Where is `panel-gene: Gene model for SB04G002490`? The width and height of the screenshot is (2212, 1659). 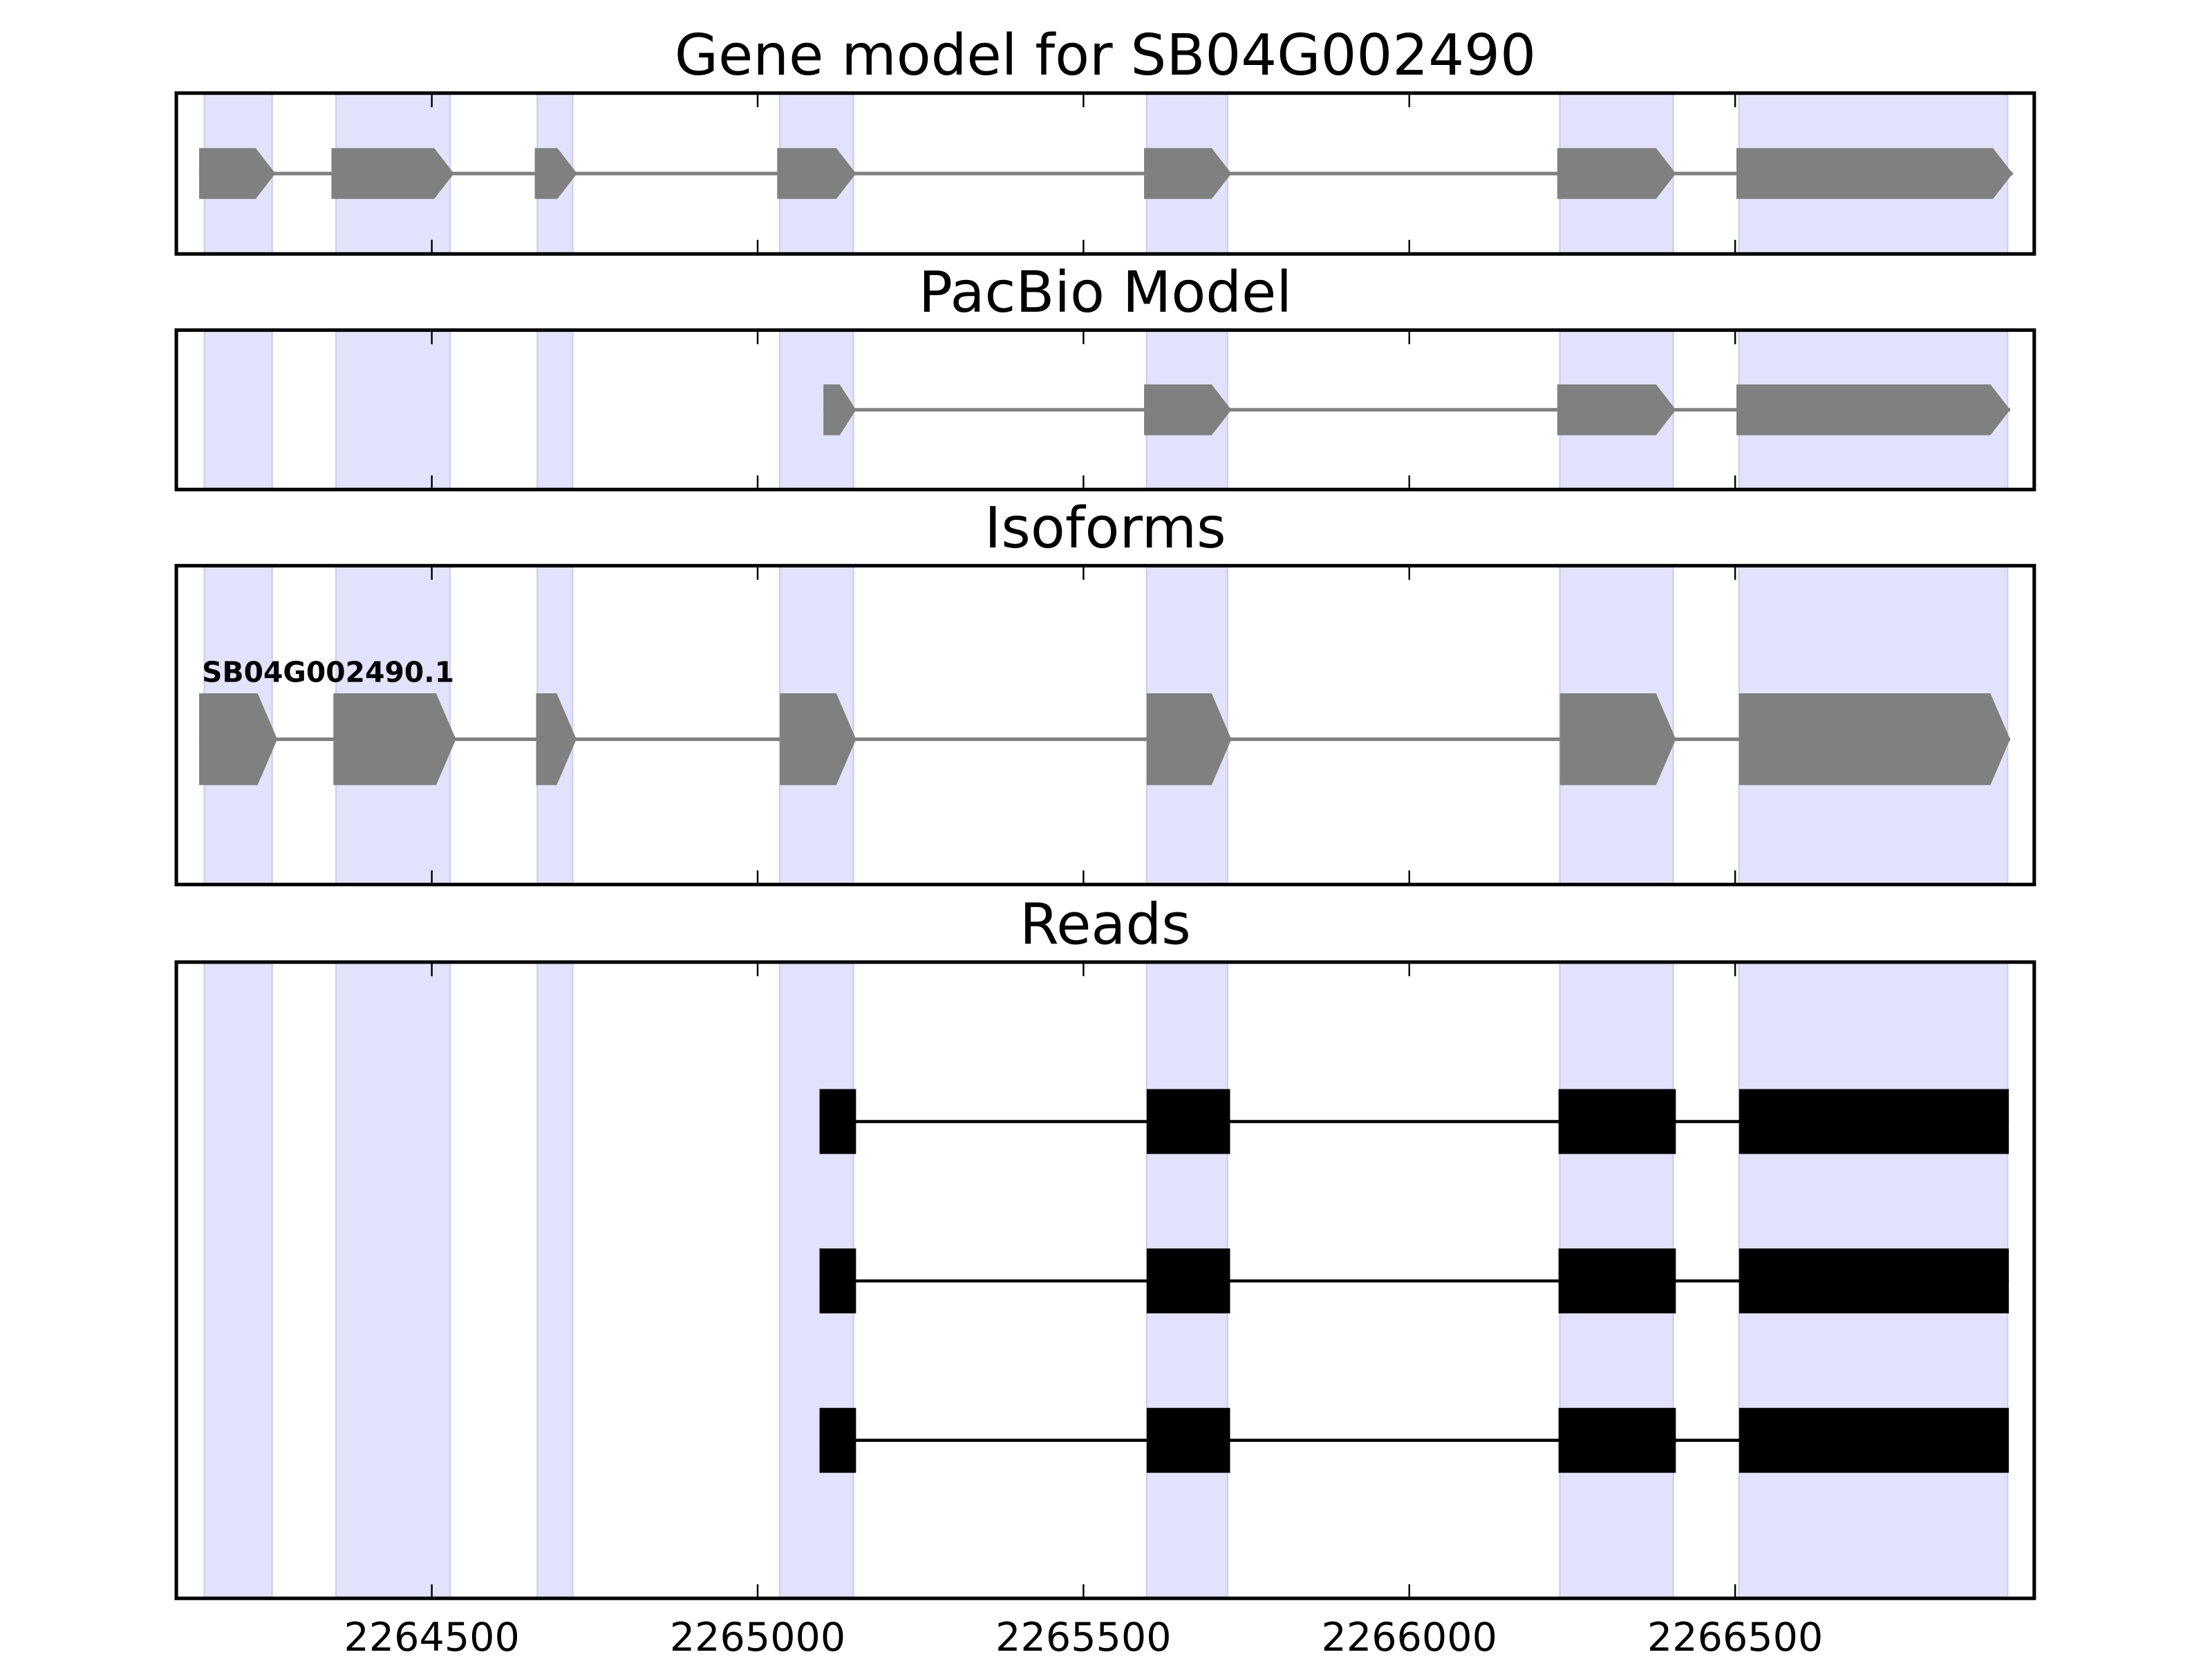 panel-gene: Gene model for SB04G002490 is located at coordinates (1105, 139).